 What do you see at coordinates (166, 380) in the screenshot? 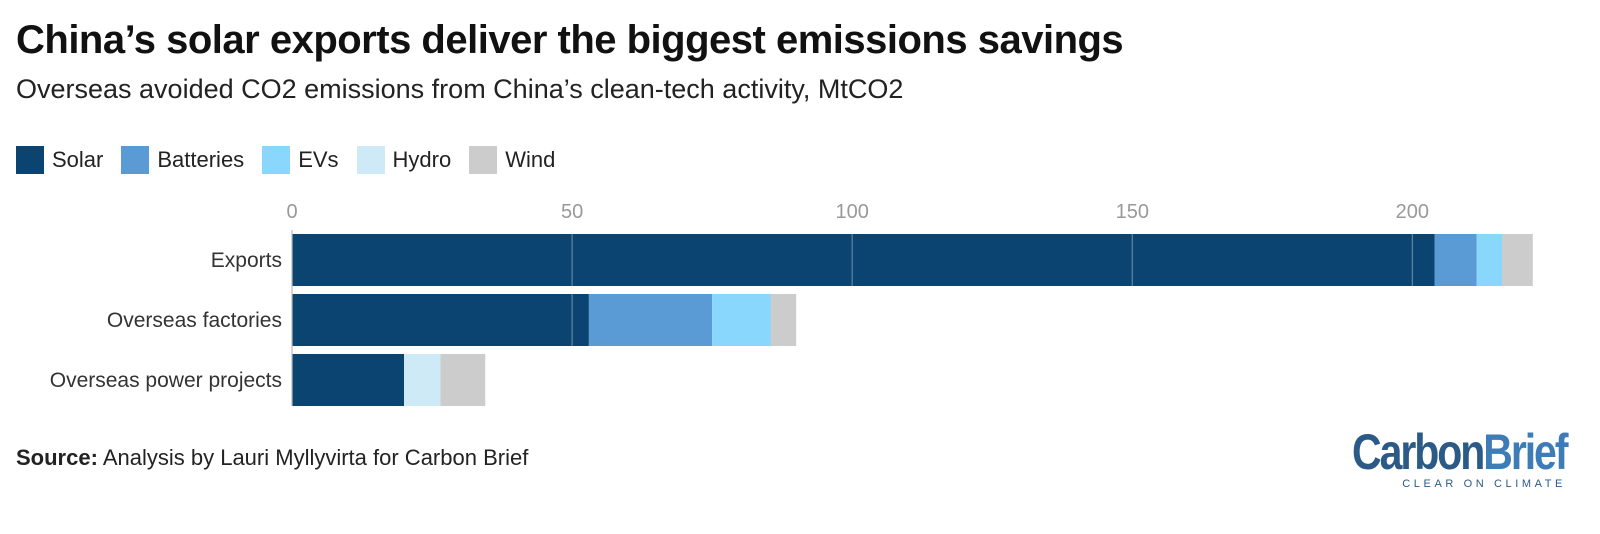
I see `category-label: Overseas power projects` at bounding box center [166, 380].